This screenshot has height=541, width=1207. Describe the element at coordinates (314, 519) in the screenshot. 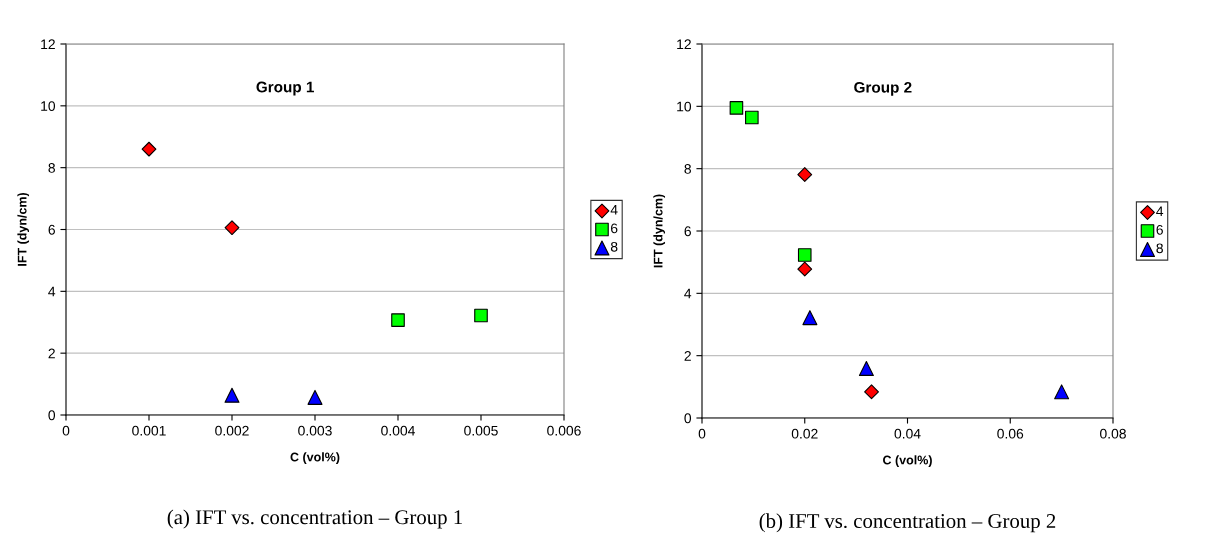

I see `text: (a) IFT vs. concentration – Group 1` at that location.